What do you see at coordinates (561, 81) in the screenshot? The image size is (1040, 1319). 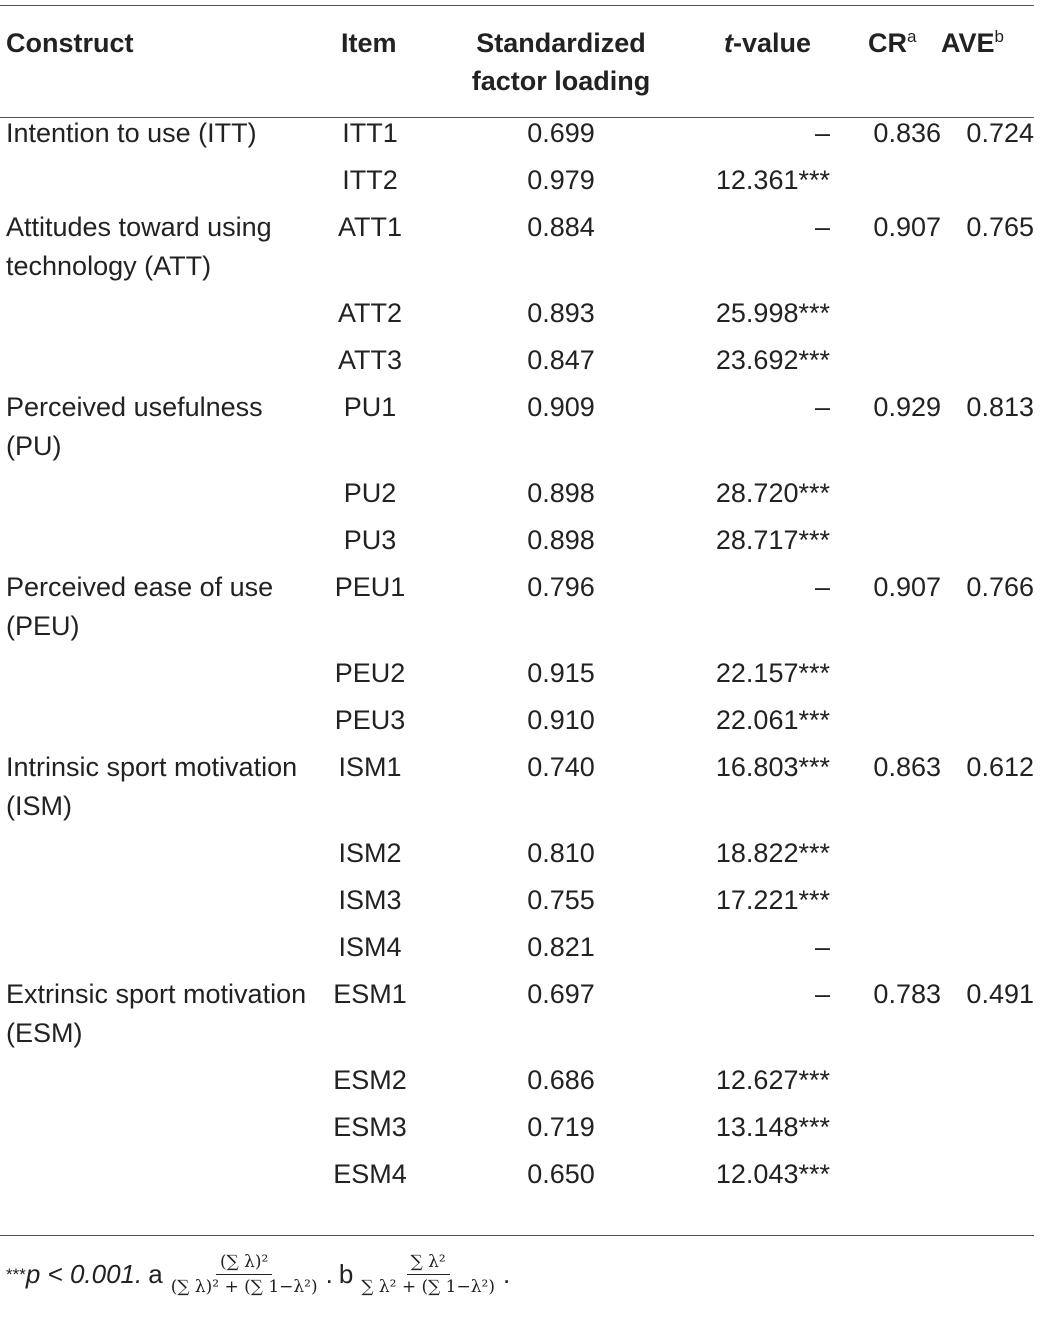 I see `header-loading-line2: factor loading` at bounding box center [561, 81].